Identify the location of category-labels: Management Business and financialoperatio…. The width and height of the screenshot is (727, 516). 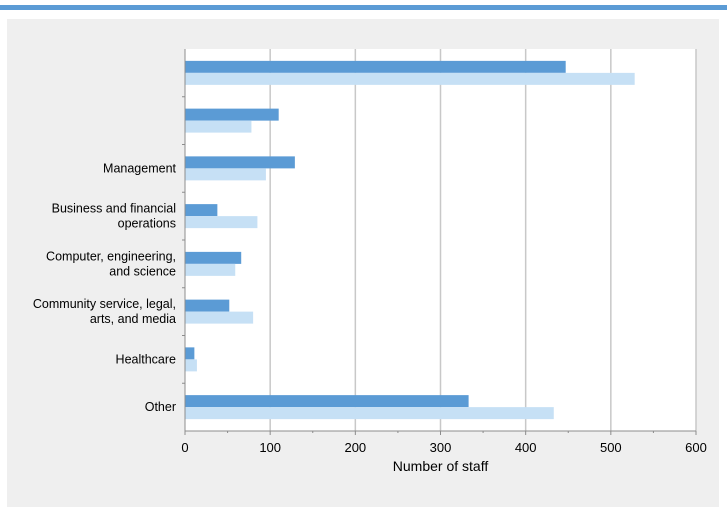
(105, 287).